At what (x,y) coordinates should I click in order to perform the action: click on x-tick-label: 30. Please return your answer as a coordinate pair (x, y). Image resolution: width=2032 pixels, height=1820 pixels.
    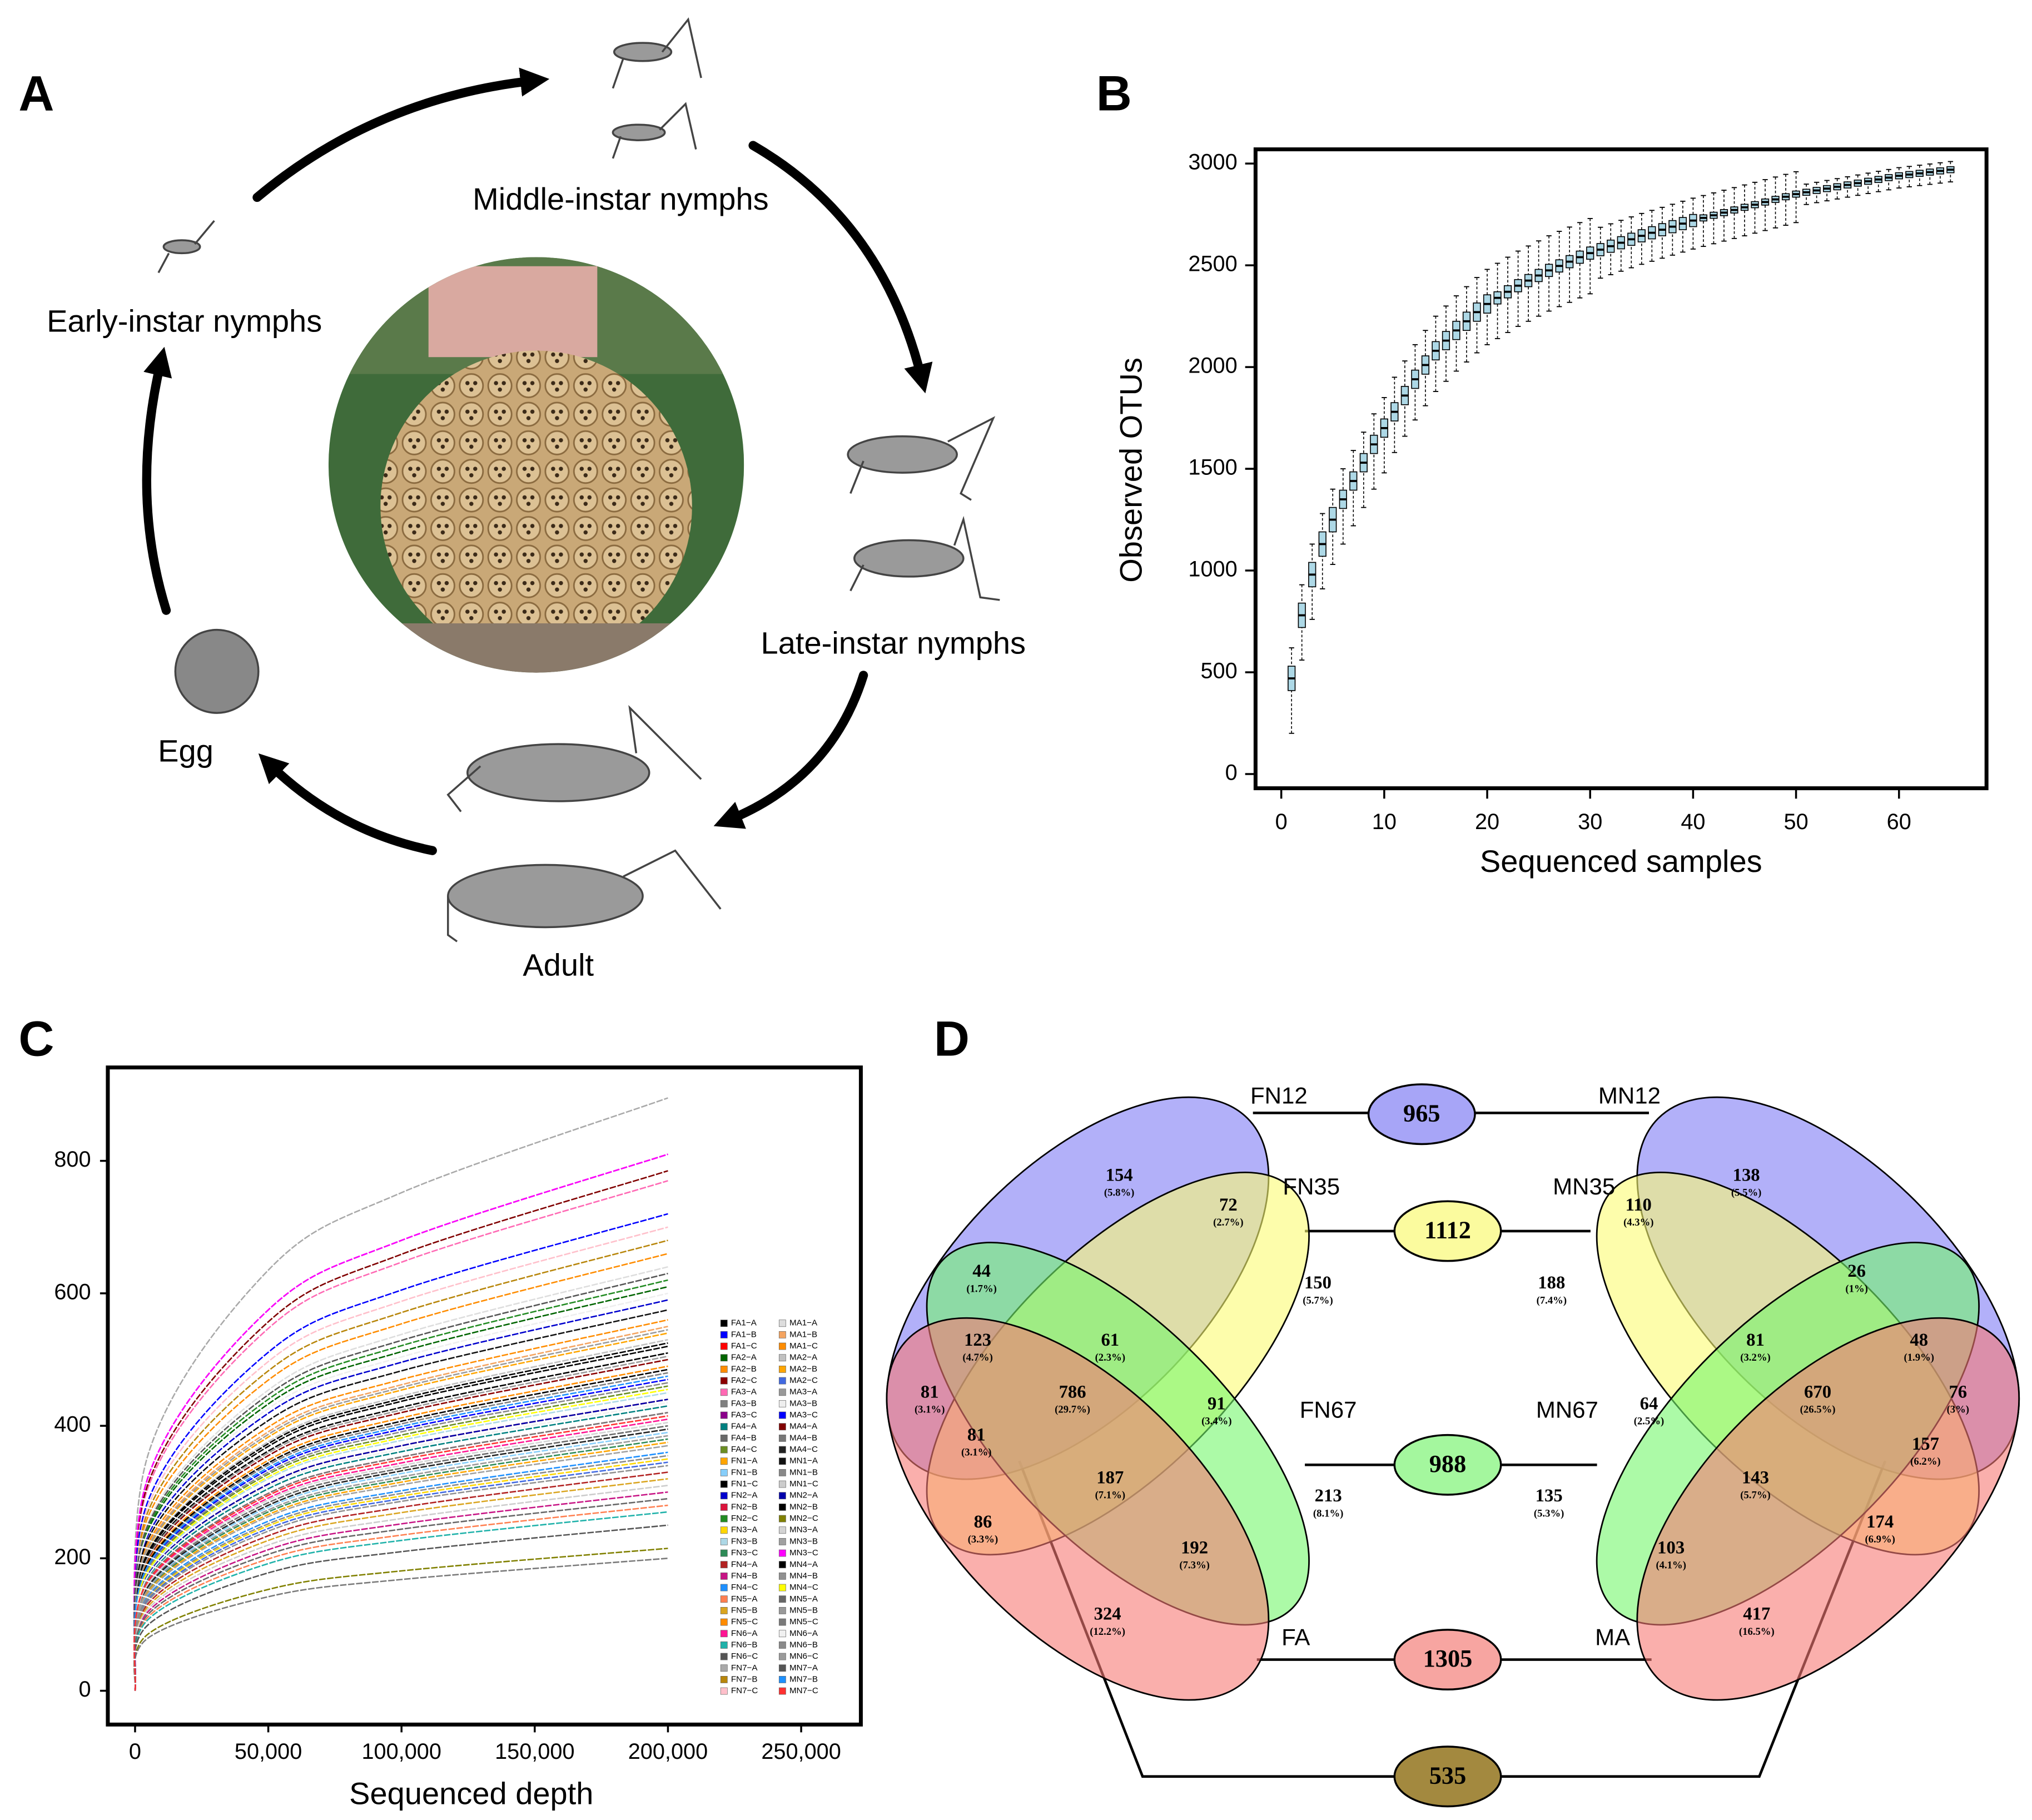
    Looking at the image, I should click on (1590, 822).